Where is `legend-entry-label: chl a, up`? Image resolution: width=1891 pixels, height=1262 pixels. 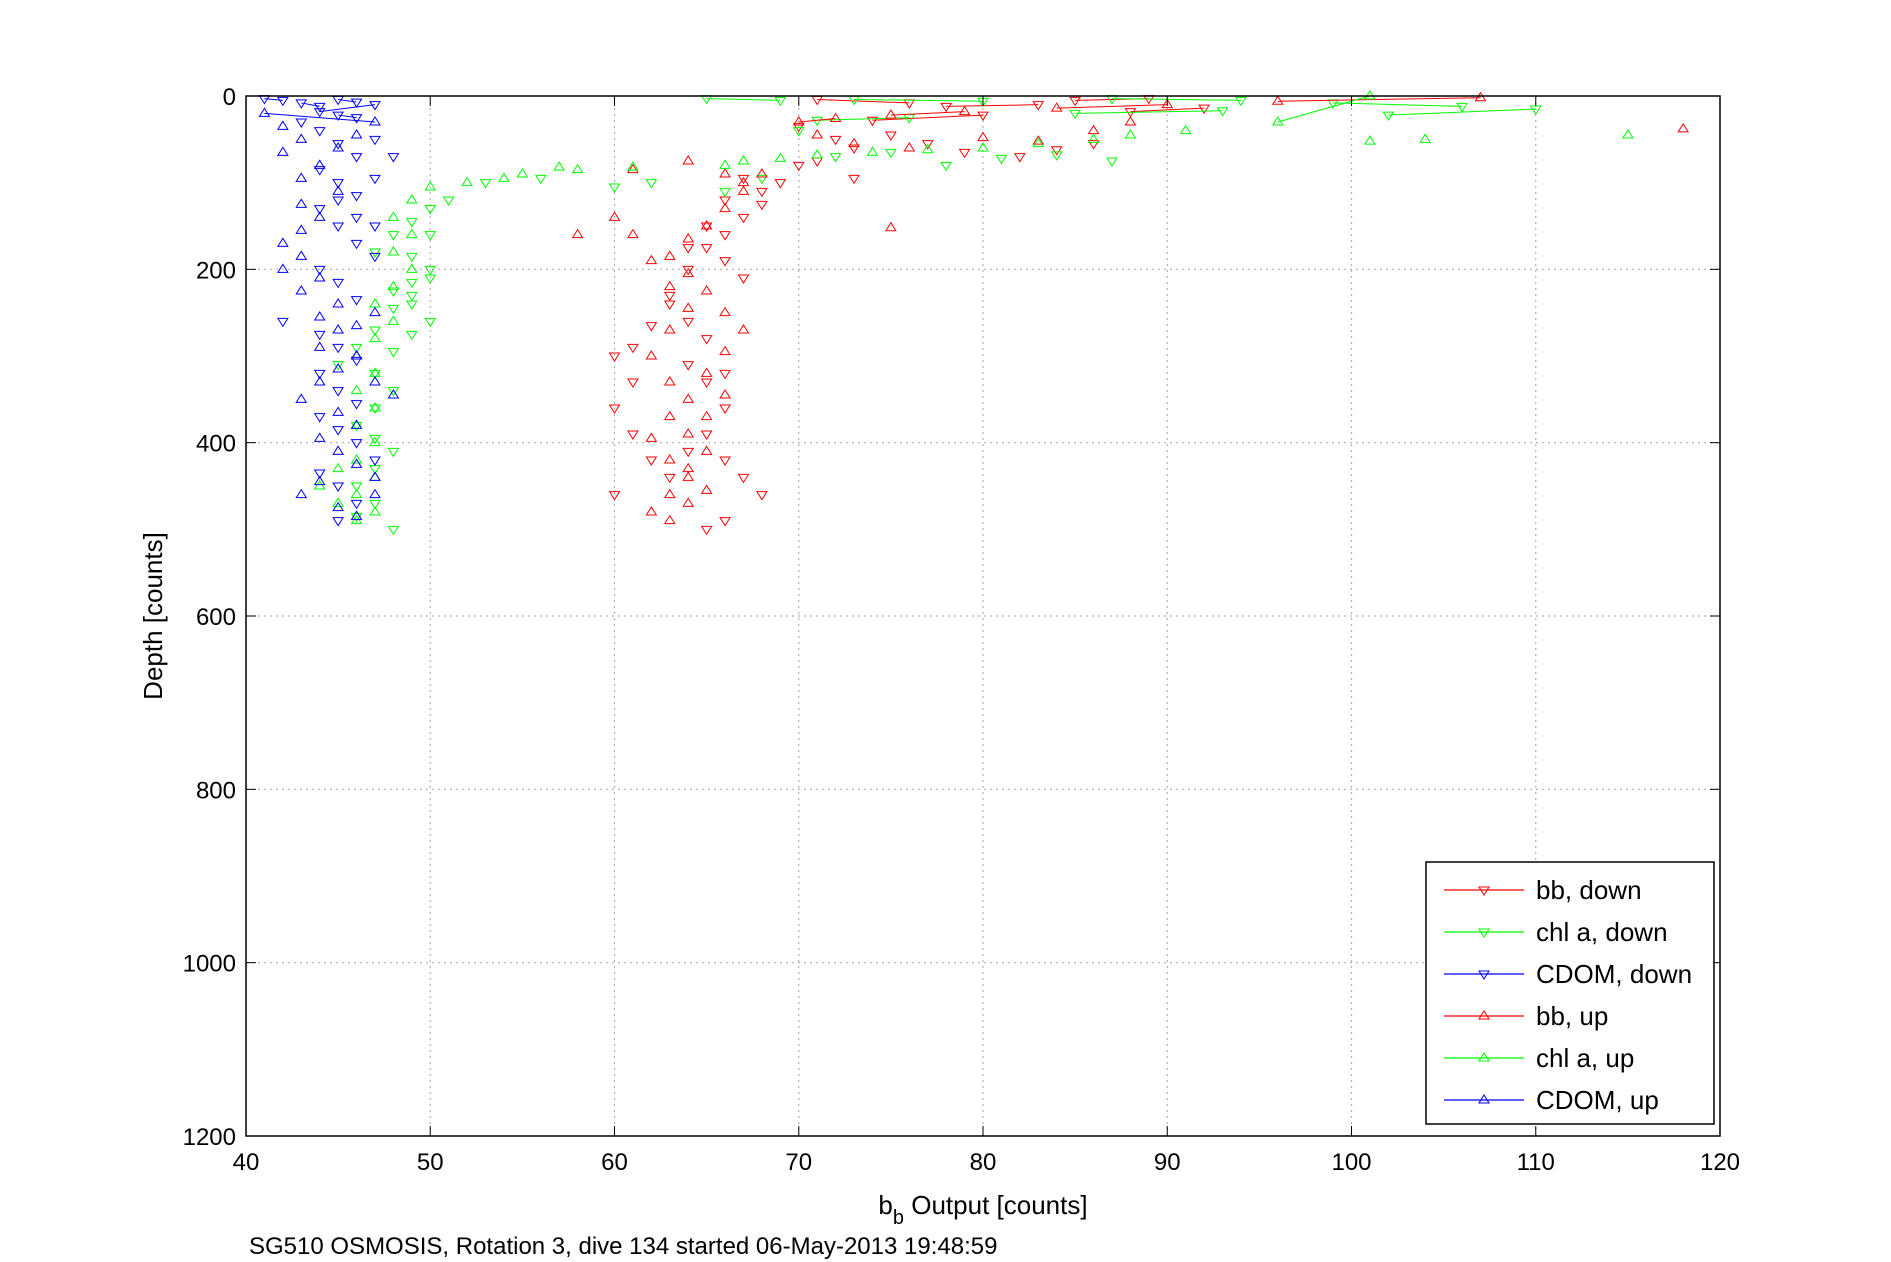 legend-entry-label: chl a, up is located at coordinates (1585, 1058).